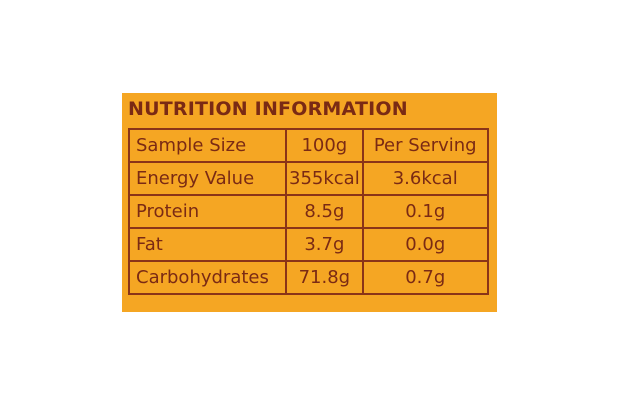  I want to click on panel-title: NUTRITION INFORMATION, so click(268, 109).